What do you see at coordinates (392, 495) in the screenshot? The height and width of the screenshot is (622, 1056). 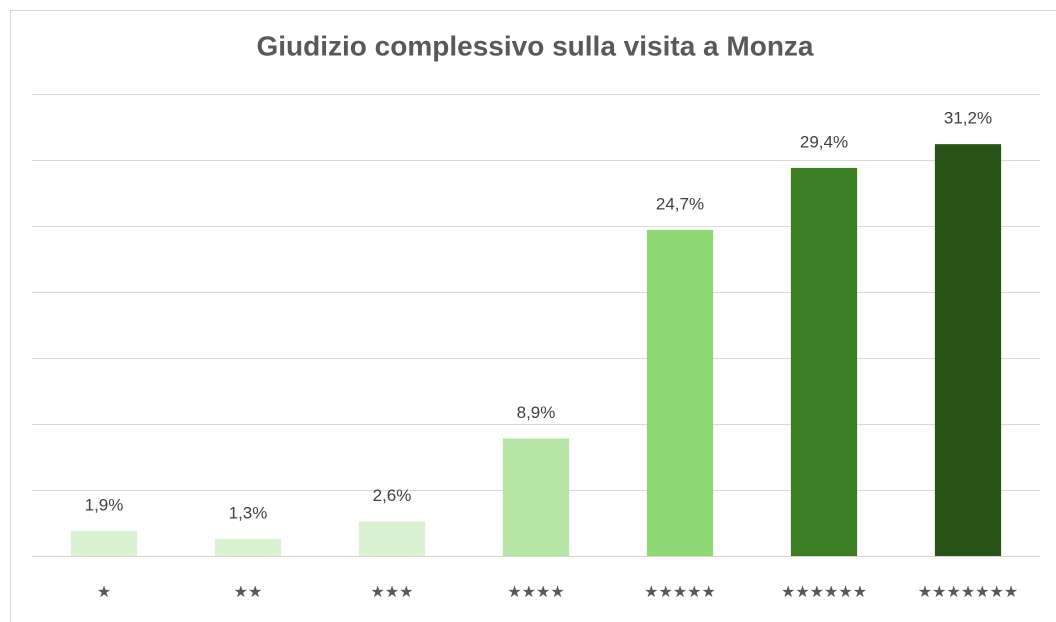 I see `data-label: 2,6%` at bounding box center [392, 495].